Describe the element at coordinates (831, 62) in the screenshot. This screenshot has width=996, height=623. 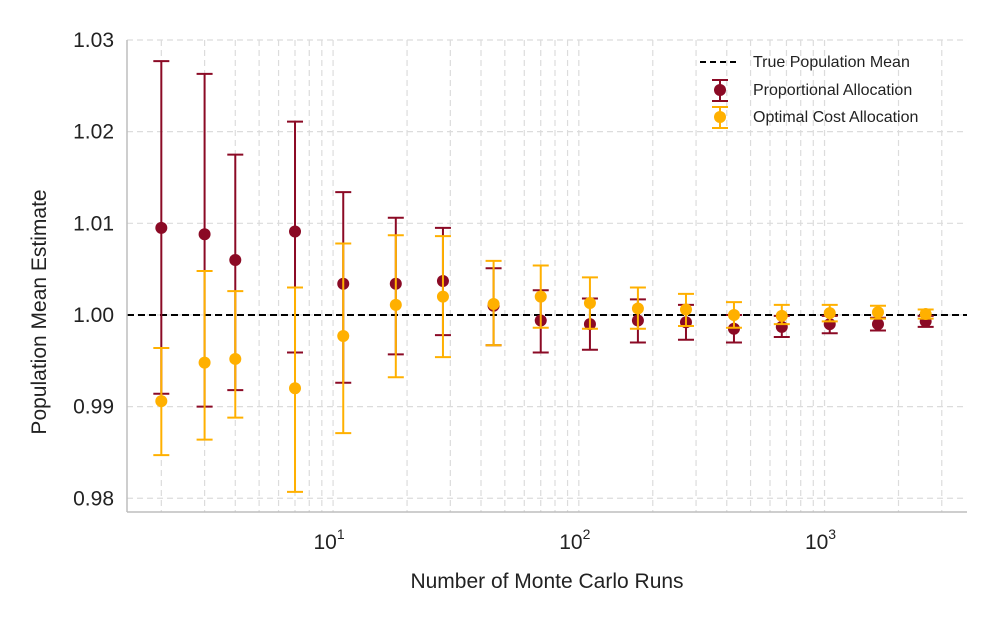
I see `legend-label-reference: True Population Mean` at that location.